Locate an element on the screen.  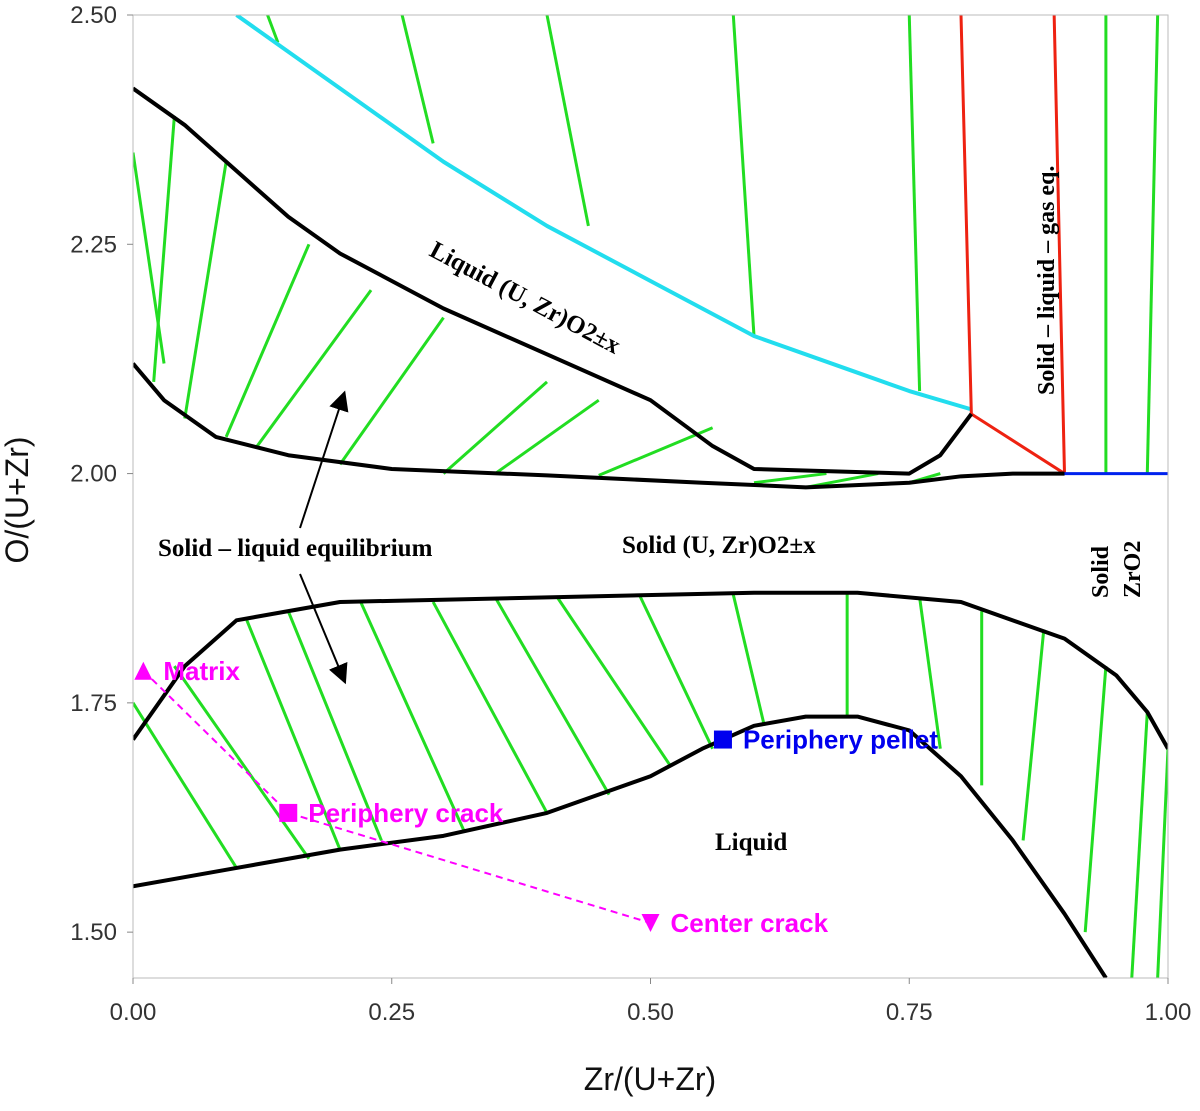
y-axis-ticks: 1.50 1.75 2.00 2.25 2.50 is located at coordinates (101, 474).